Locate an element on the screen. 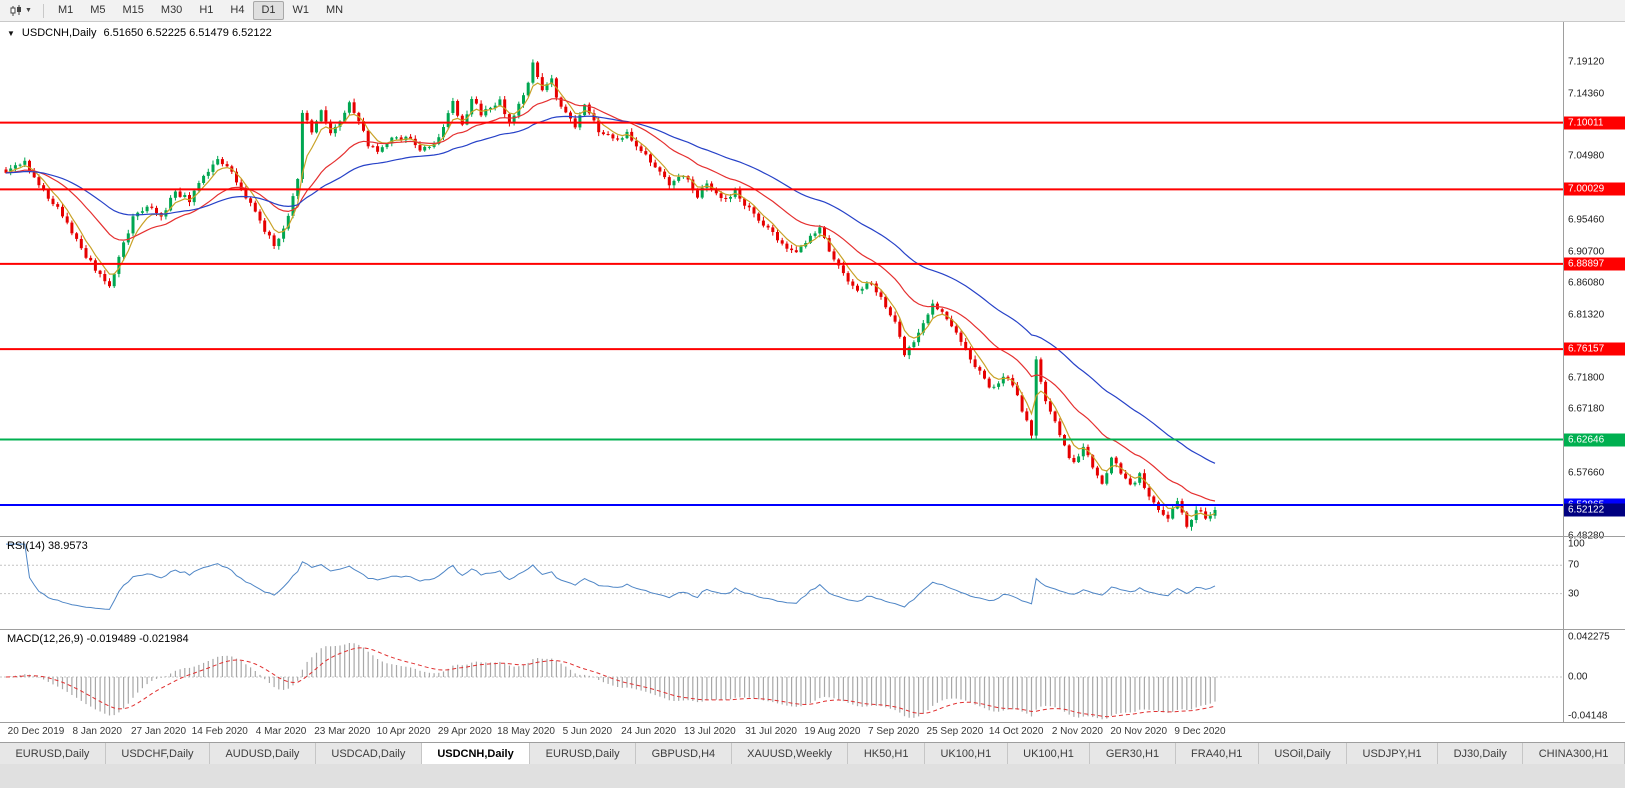 This screenshot has width=1625, height=788. scale-tick: 100 is located at coordinates (1576, 544).